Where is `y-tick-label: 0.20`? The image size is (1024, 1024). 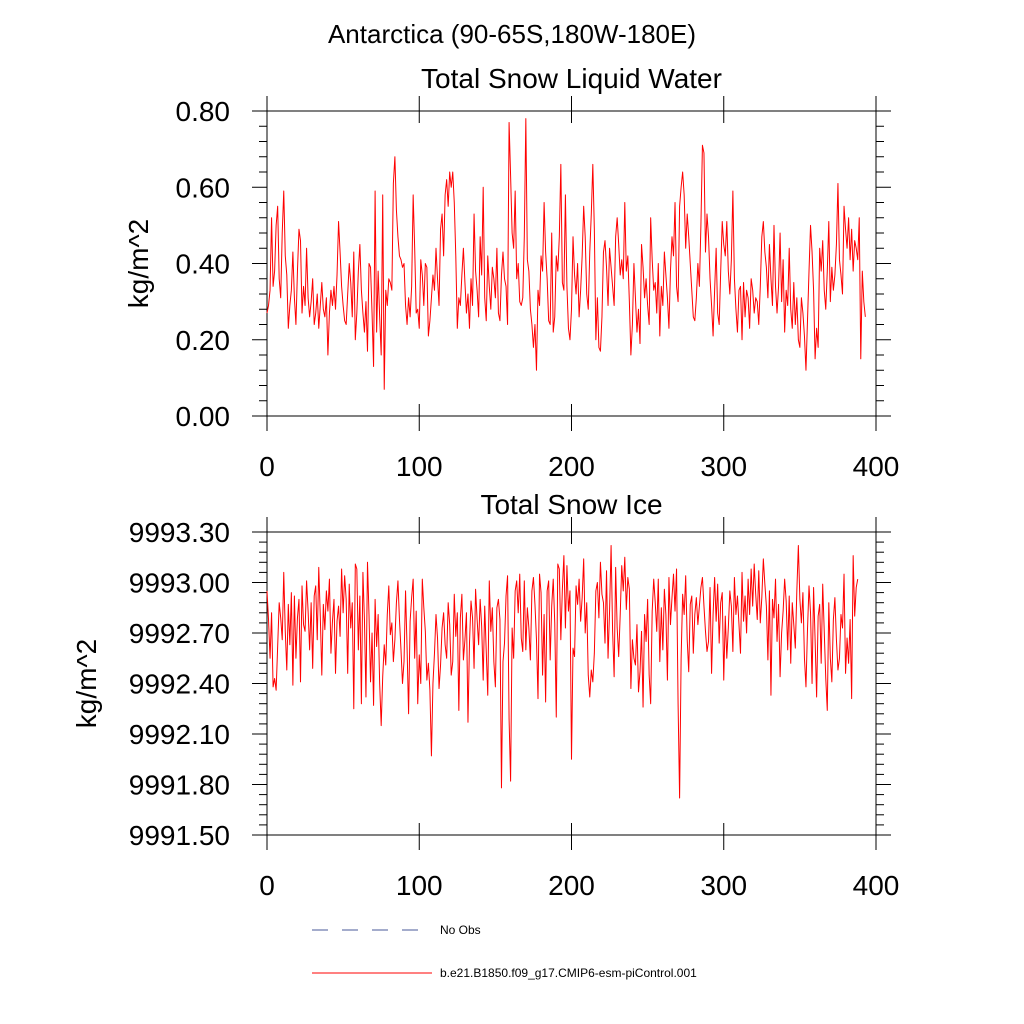
y-tick-label: 0.20 is located at coordinates (203, 340).